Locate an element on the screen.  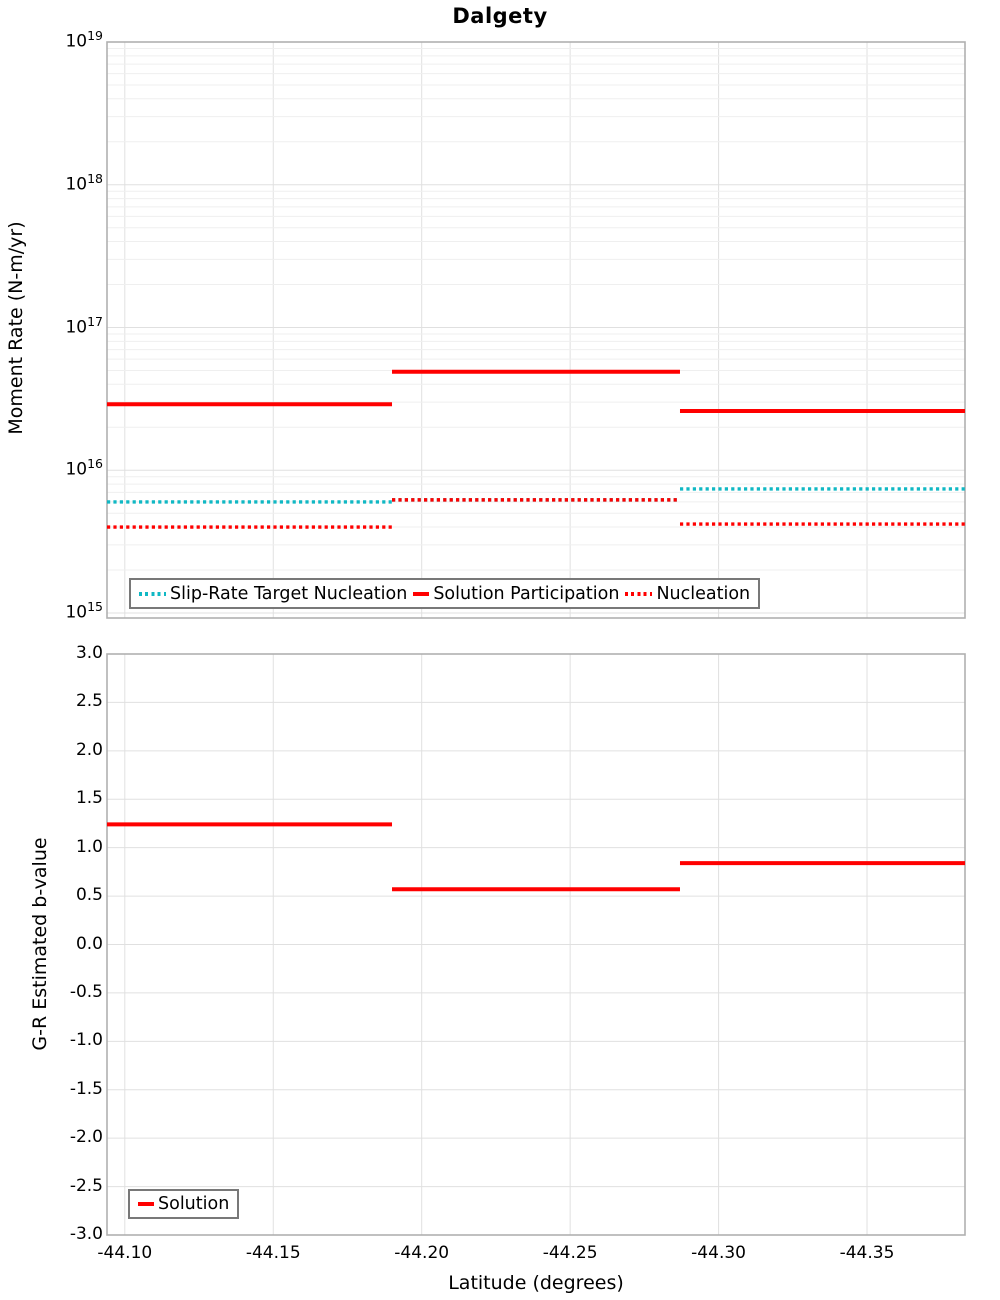
chart-title: Dalgety is located at coordinates (500, 16).